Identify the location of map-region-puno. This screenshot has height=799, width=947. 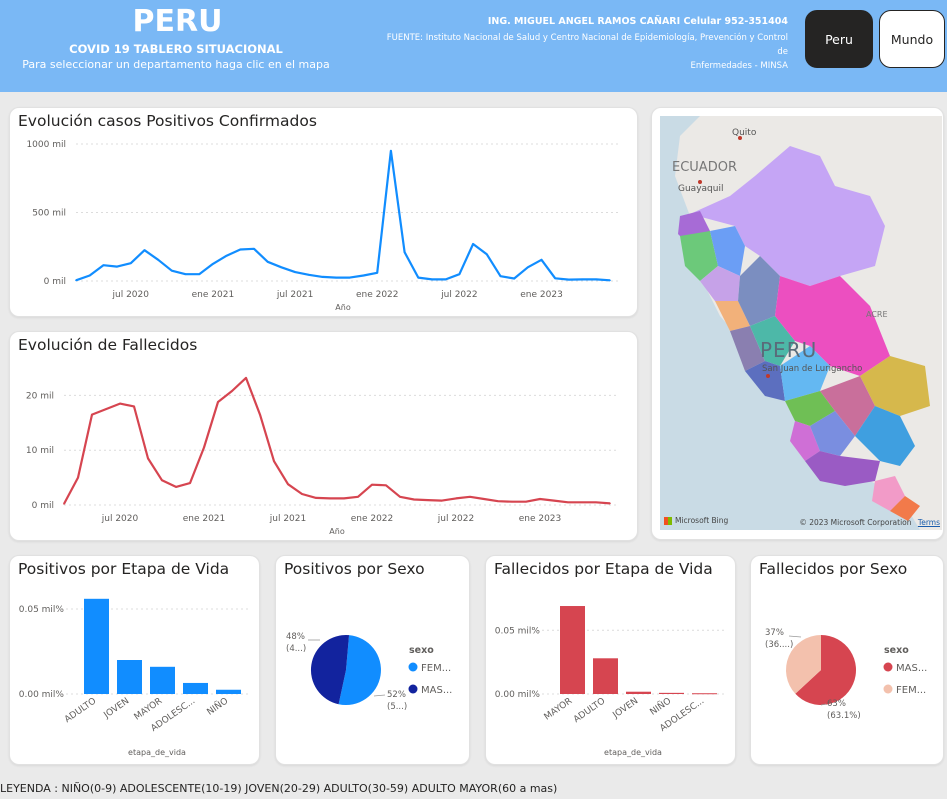
(885, 436).